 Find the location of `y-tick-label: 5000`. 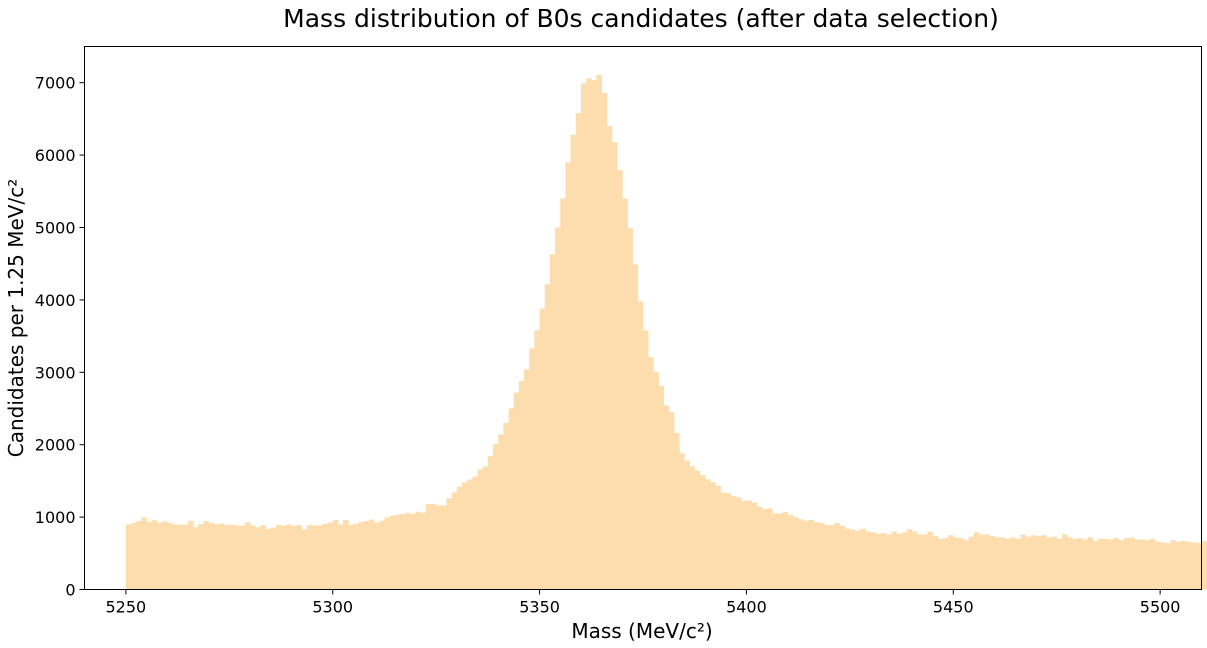

y-tick-label: 5000 is located at coordinates (55, 228).